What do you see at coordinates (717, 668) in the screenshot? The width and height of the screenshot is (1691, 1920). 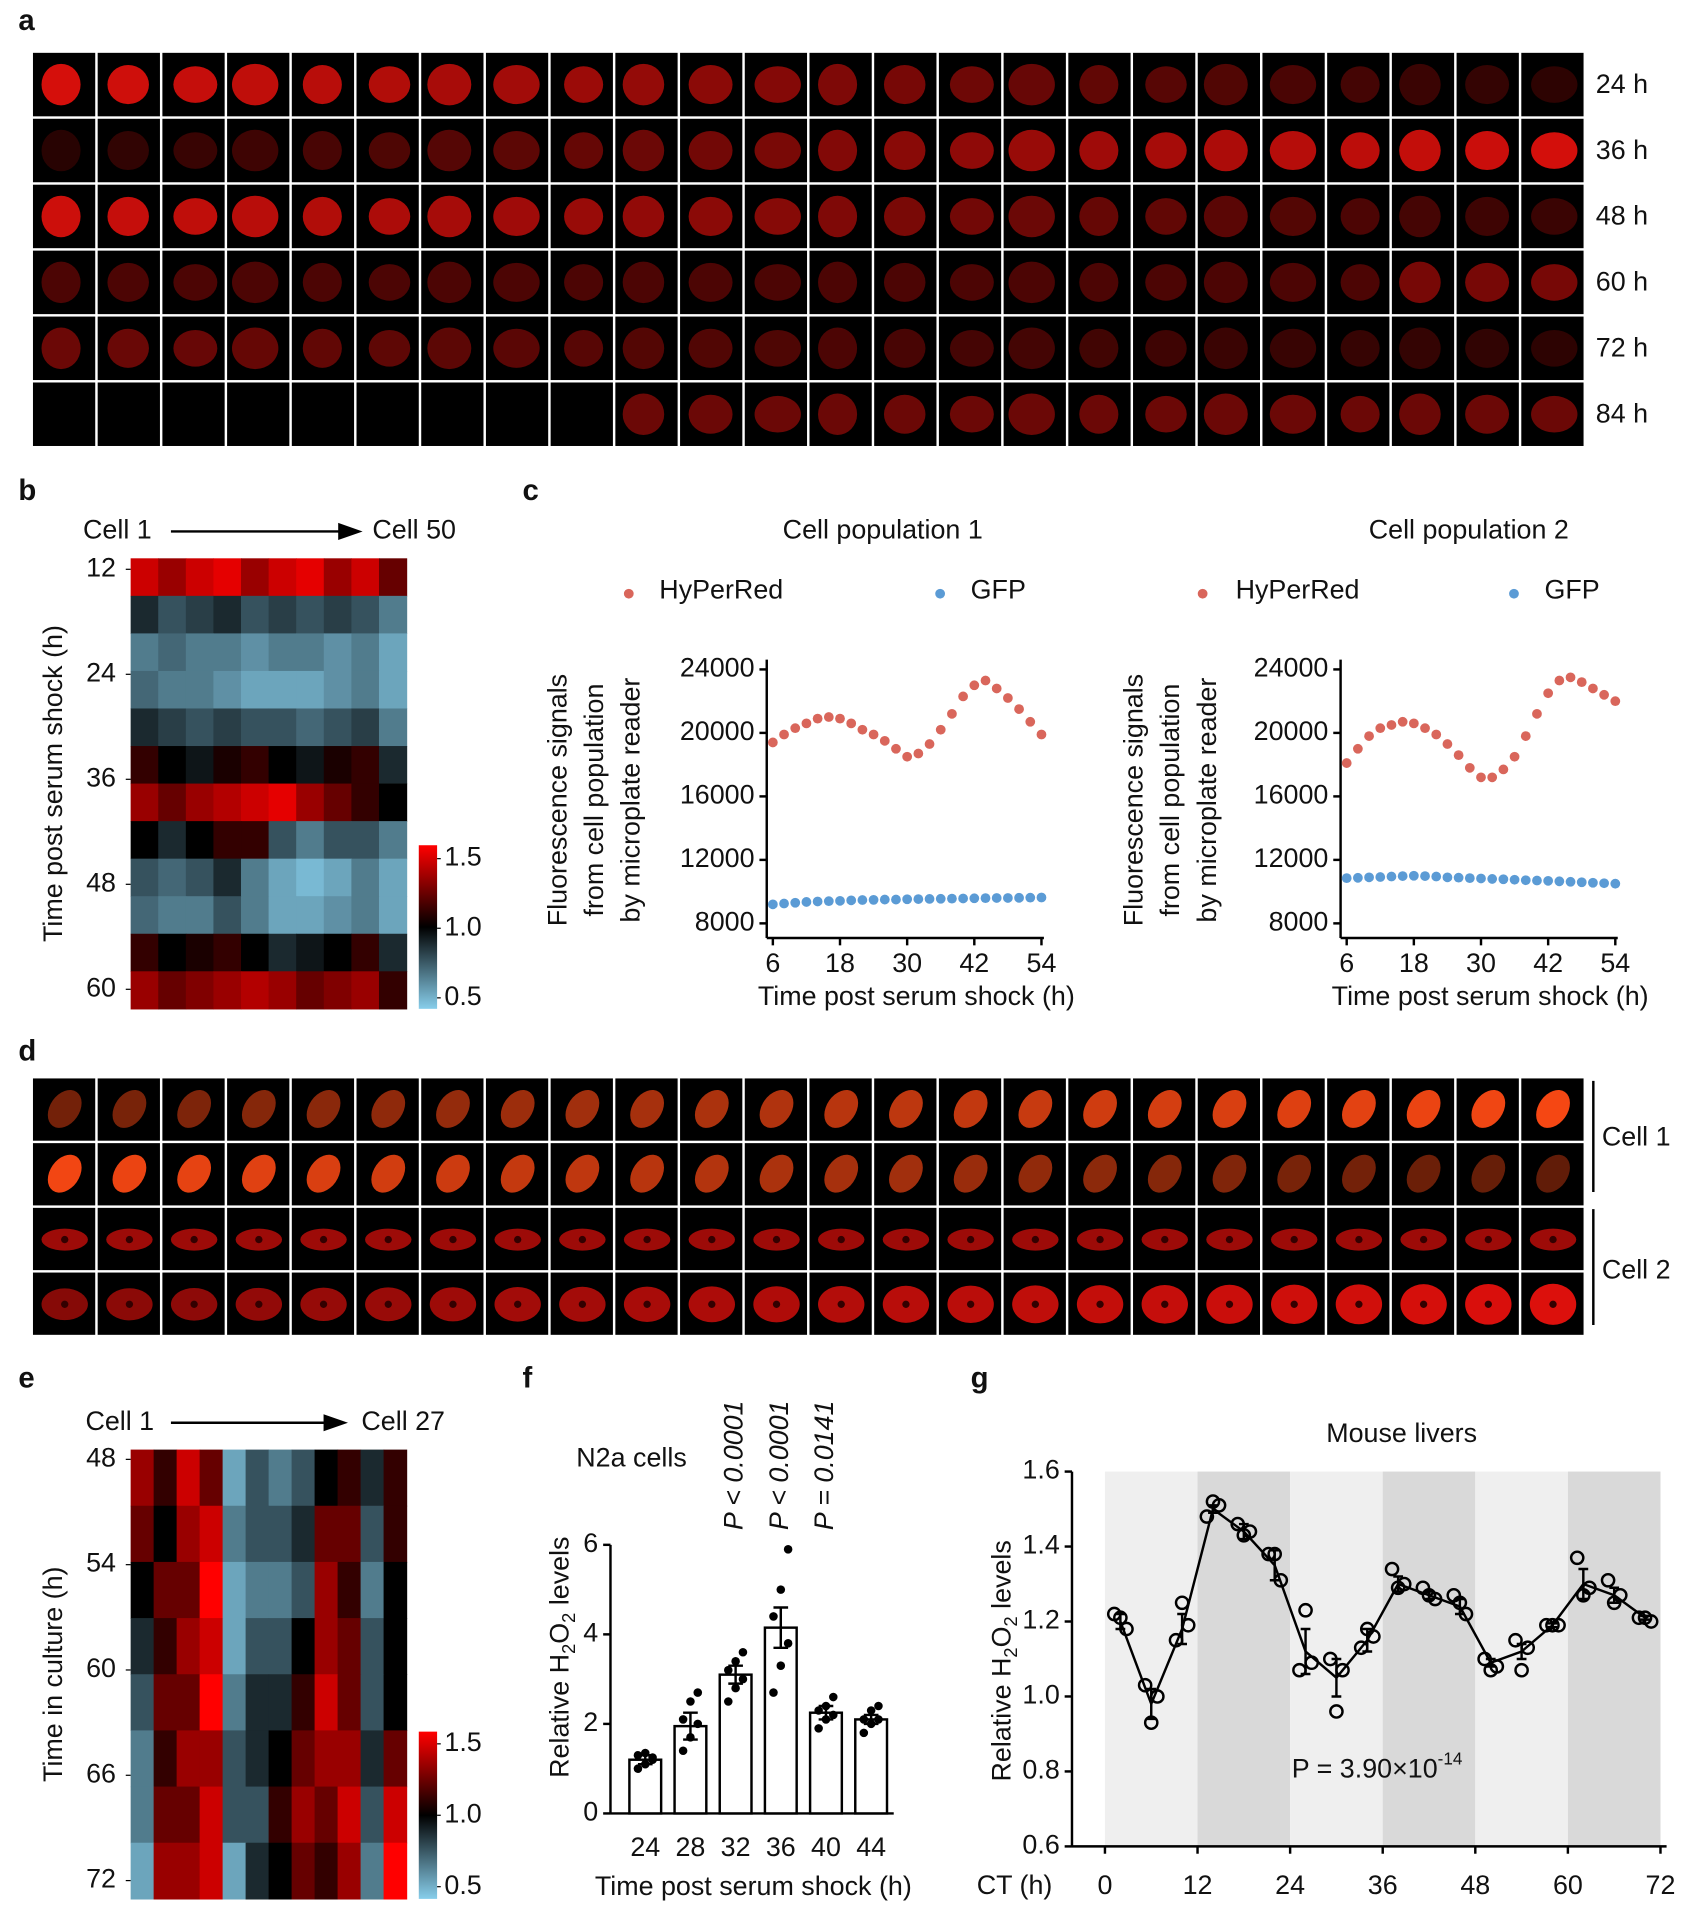 I see `y-tick-label: 24000` at bounding box center [717, 668].